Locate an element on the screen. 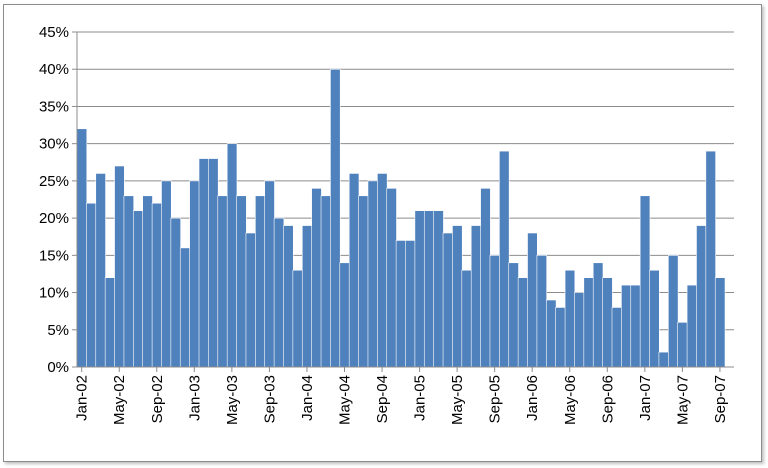 This screenshot has width=768, height=468. x-tick-label: Jan-06 is located at coordinates (532, 398).